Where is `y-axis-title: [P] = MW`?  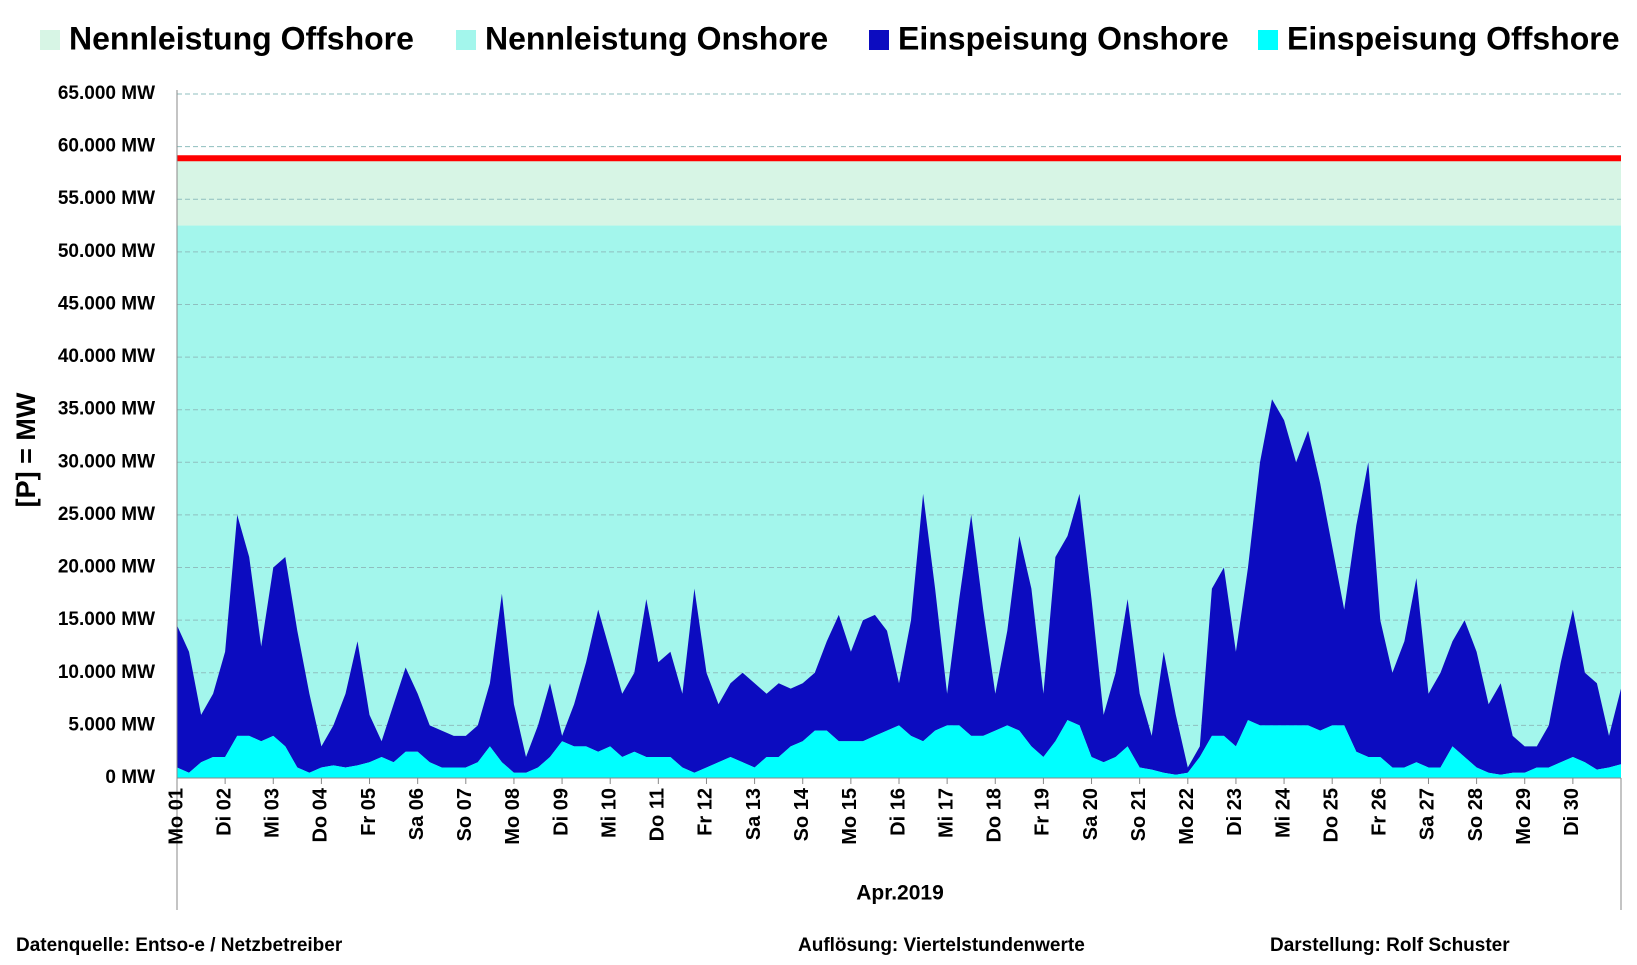 y-axis-title: [P] = MW is located at coordinates (26, 449).